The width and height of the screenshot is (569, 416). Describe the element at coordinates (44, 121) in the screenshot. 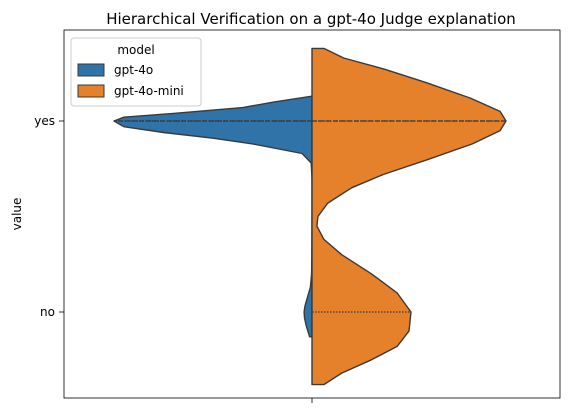

I see `y-tick-label-yes: yes` at that location.